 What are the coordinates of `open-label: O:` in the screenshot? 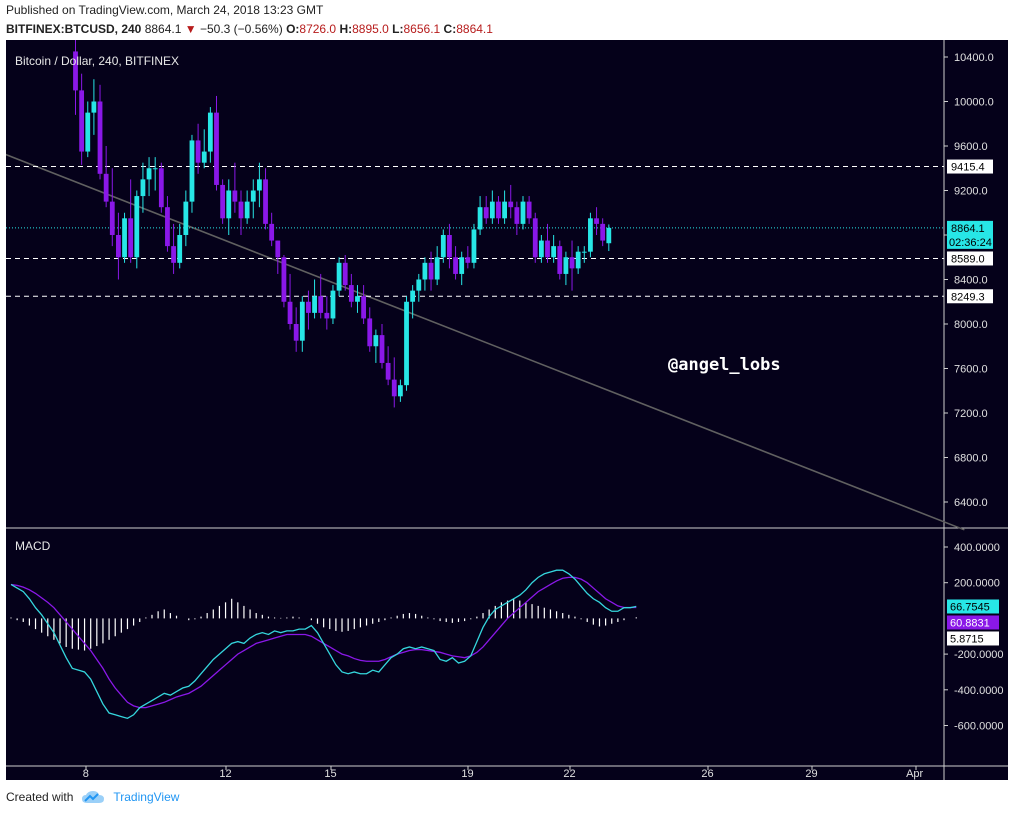 It's located at (293, 29).